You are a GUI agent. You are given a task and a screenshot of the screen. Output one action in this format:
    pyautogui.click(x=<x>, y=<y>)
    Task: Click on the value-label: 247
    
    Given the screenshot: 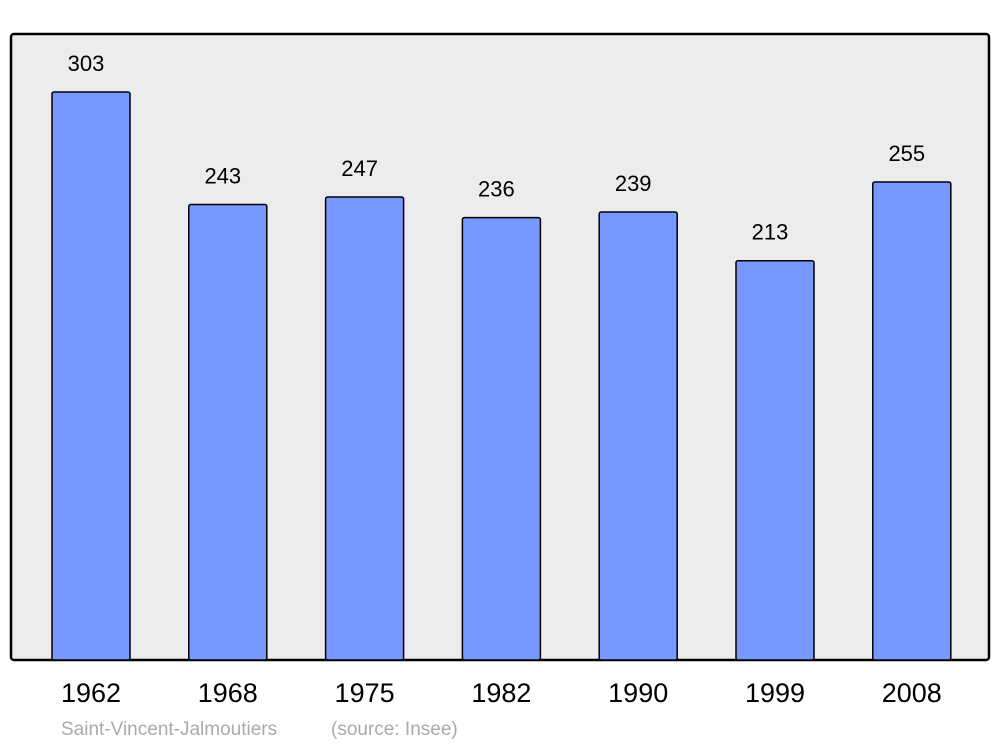 What is the action you would take?
    pyautogui.click(x=359, y=168)
    